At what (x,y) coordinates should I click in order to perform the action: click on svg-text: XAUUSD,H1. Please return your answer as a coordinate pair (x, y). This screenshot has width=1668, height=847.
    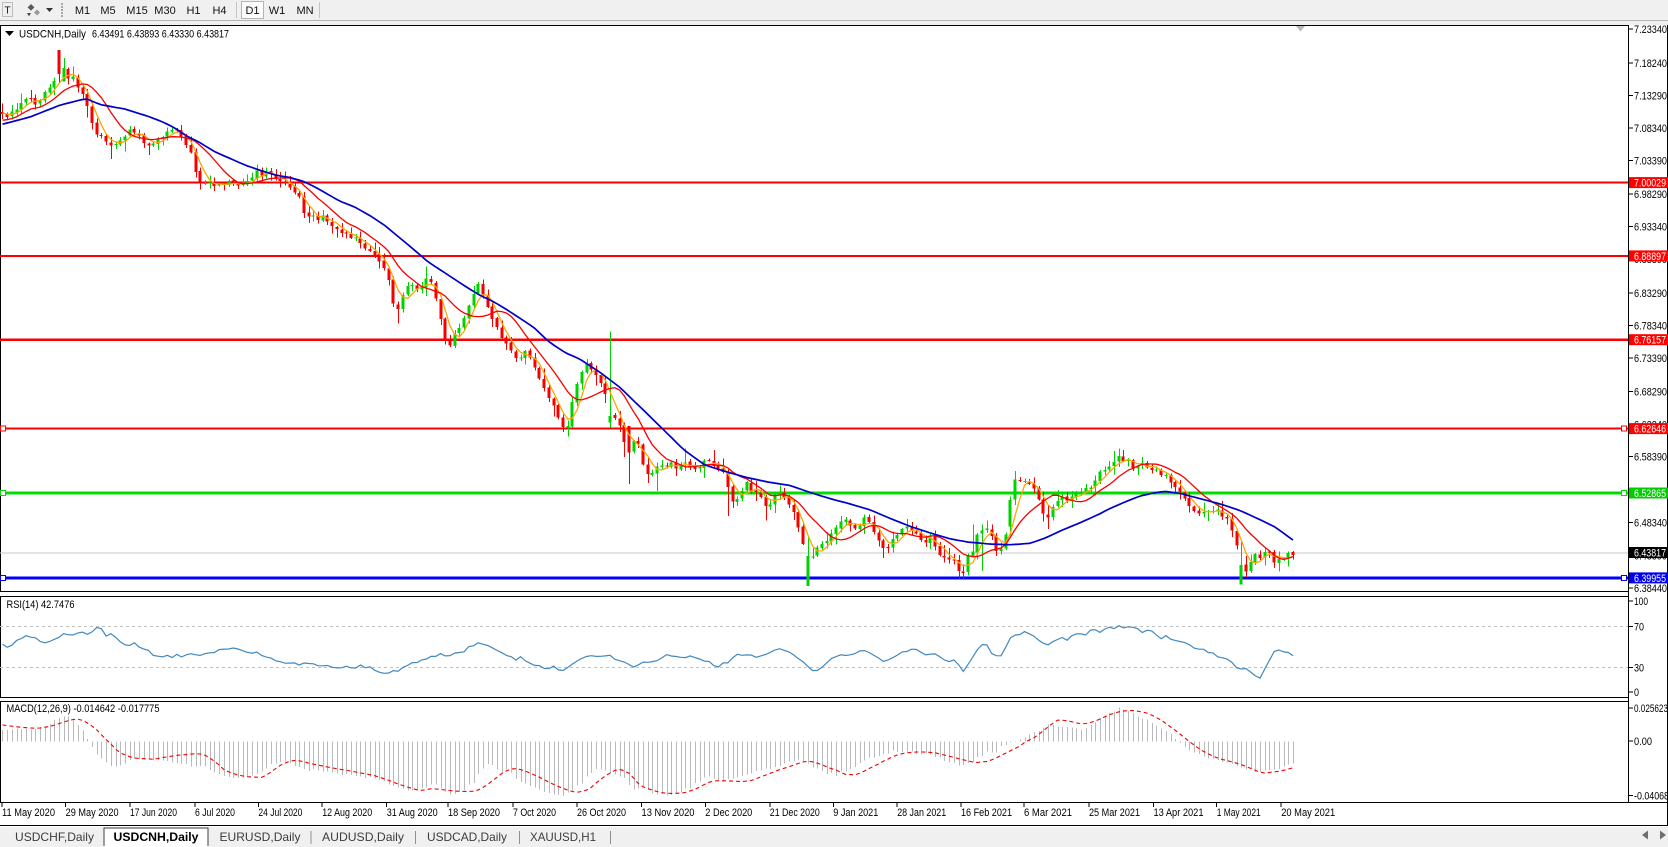
    Looking at the image, I should click on (563, 837).